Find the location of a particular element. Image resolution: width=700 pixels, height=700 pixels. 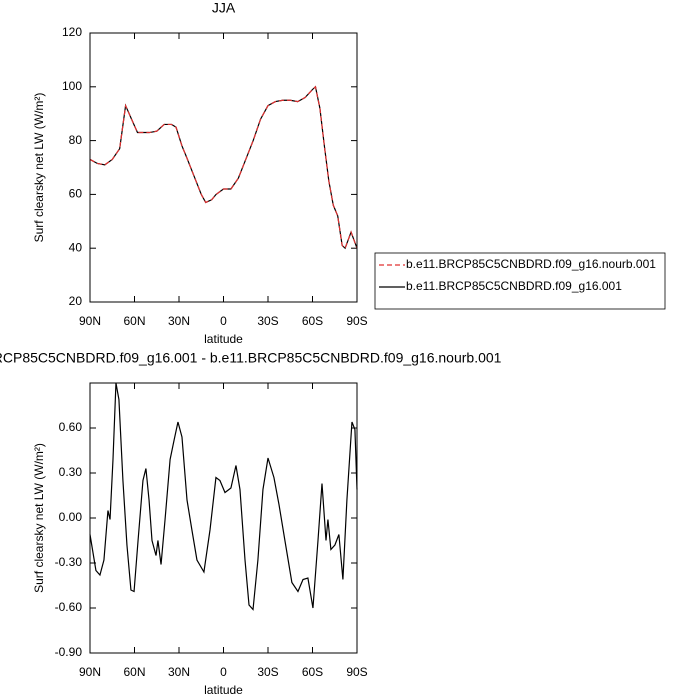

chart-title: JJA is located at coordinates (224, 8).